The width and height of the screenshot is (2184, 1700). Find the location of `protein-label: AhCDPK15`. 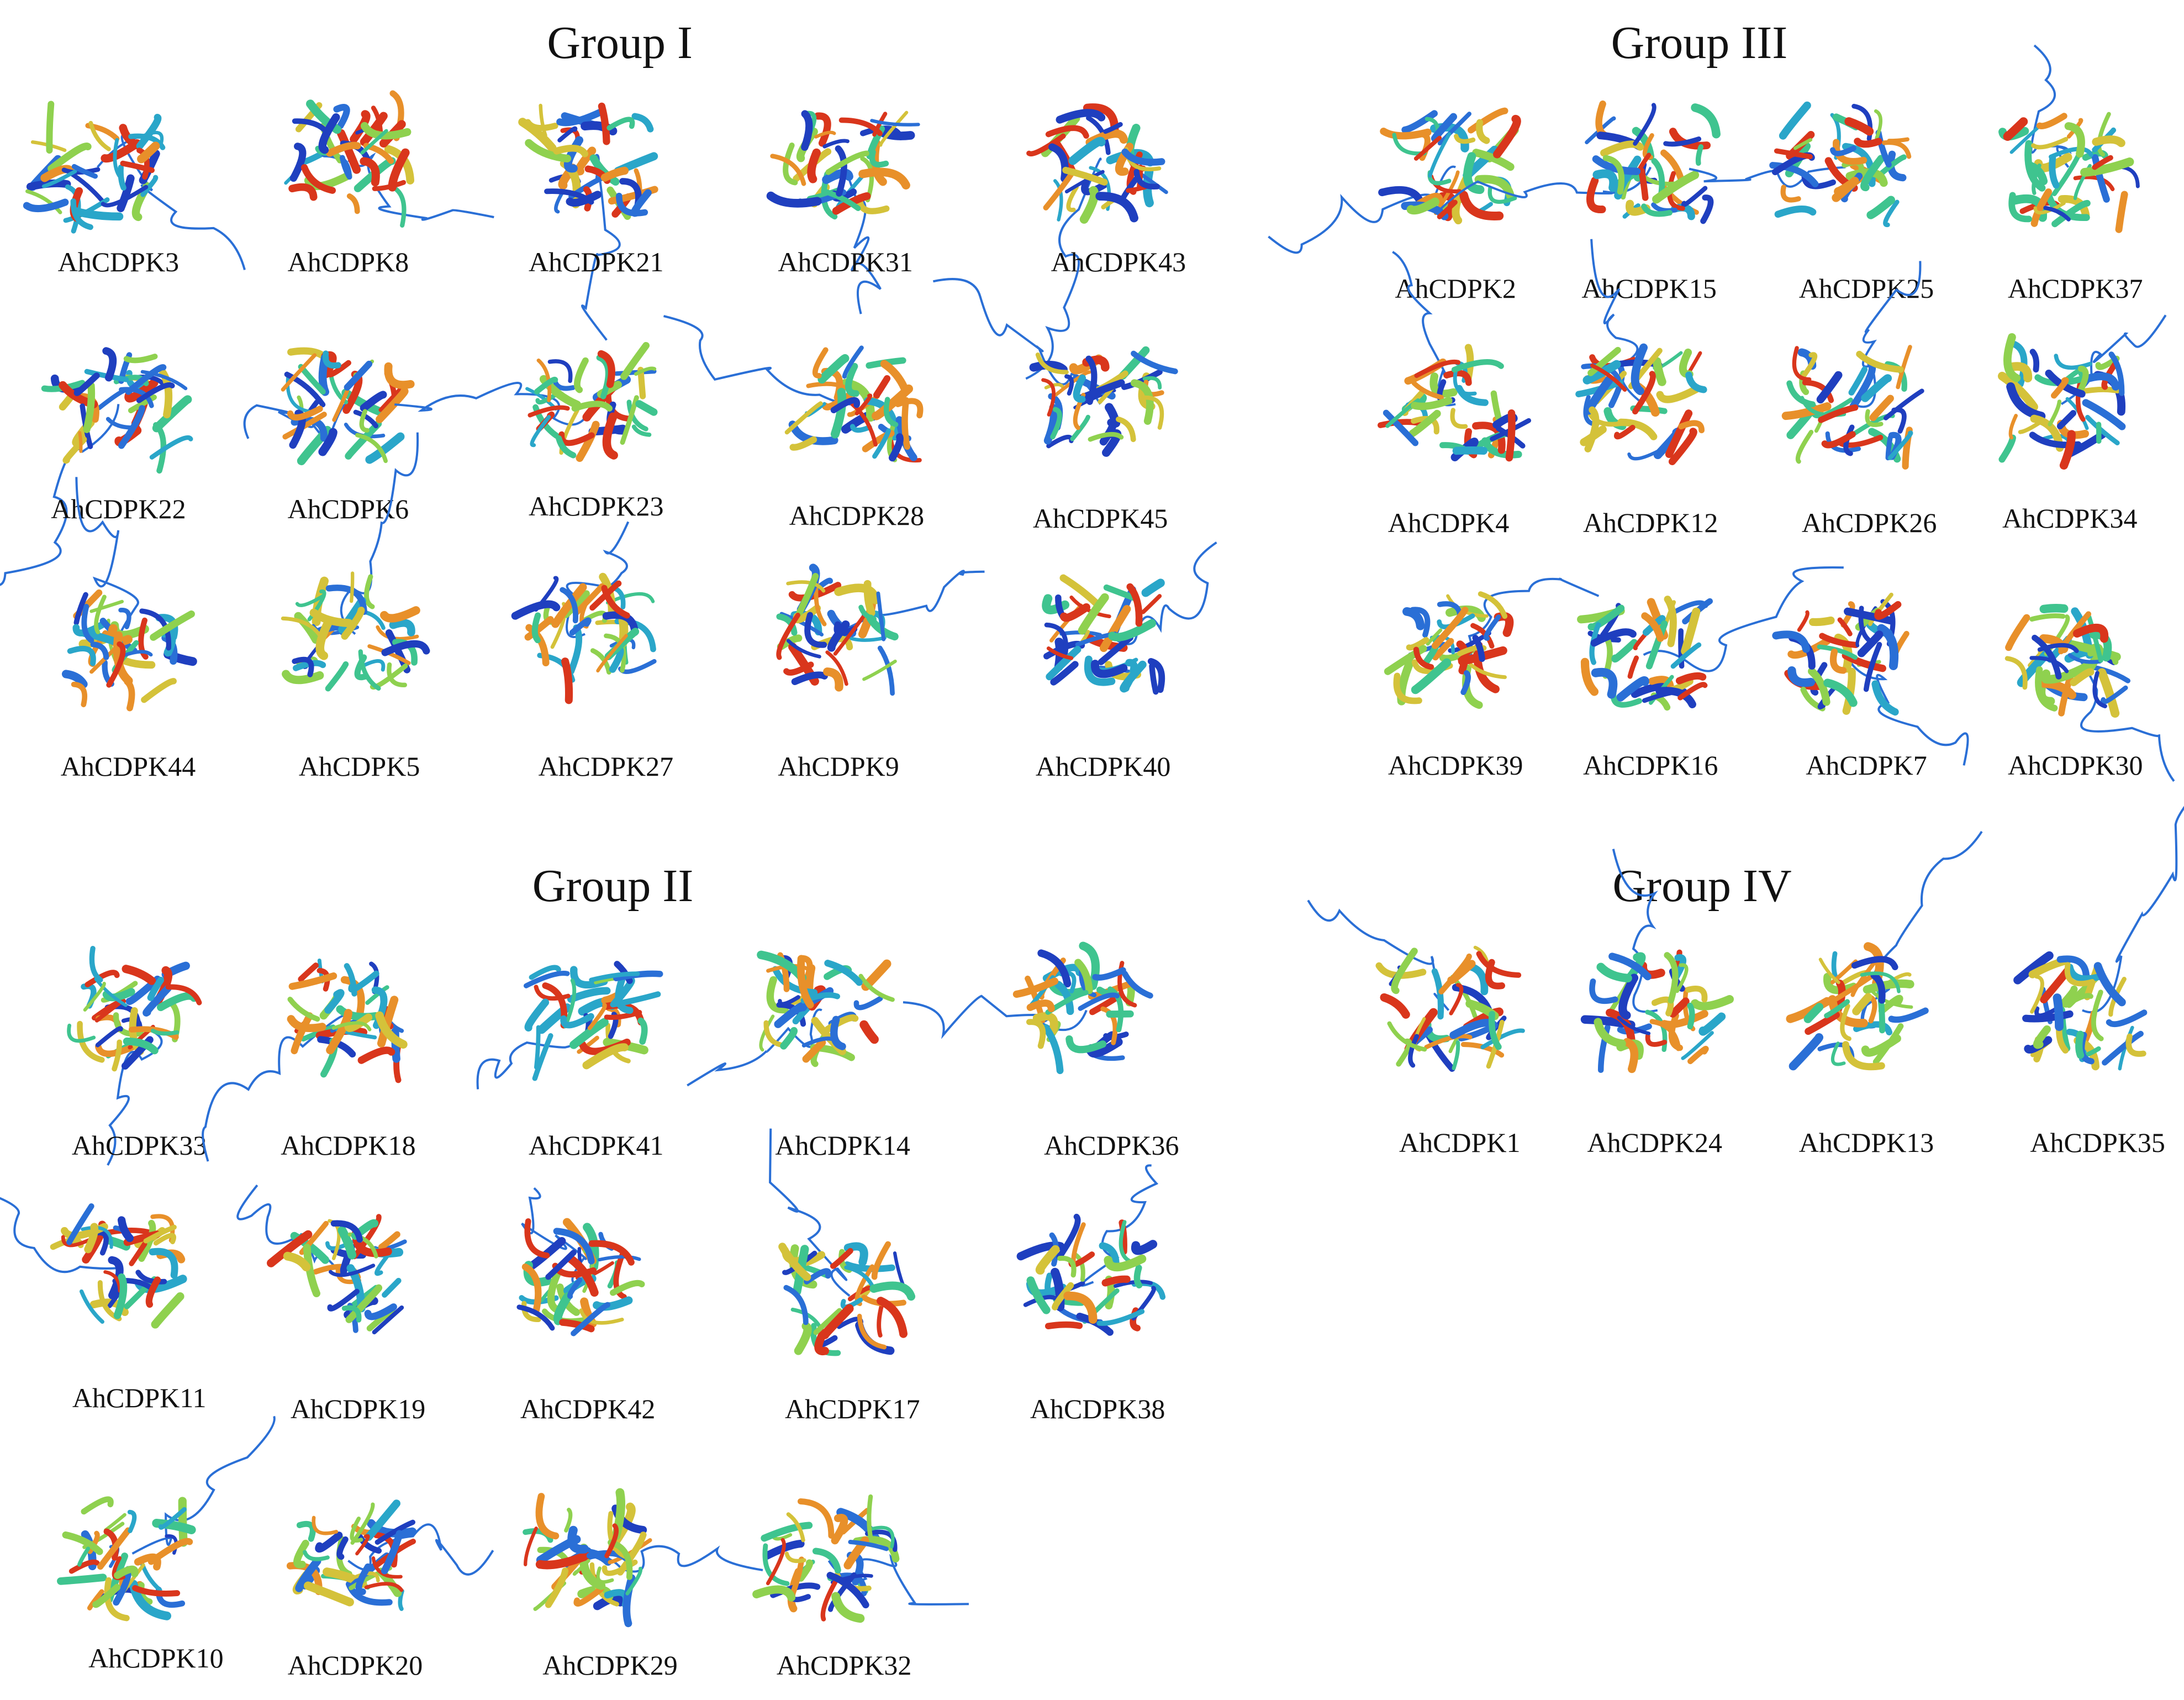

protein-label: AhCDPK15 is located at coordinates (1649, 289).